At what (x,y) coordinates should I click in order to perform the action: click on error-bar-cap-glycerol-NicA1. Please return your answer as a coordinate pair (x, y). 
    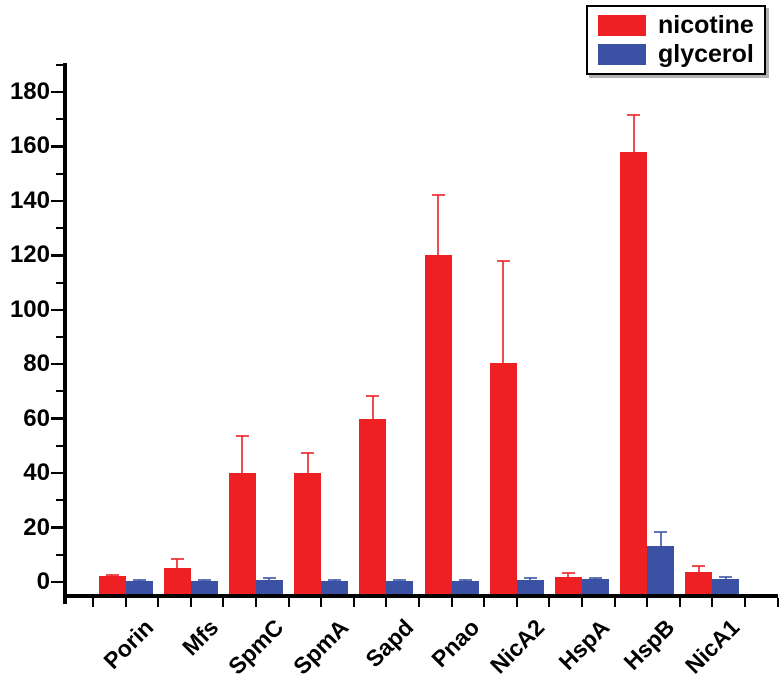
    Looking at the image, I should click on (726, 576).